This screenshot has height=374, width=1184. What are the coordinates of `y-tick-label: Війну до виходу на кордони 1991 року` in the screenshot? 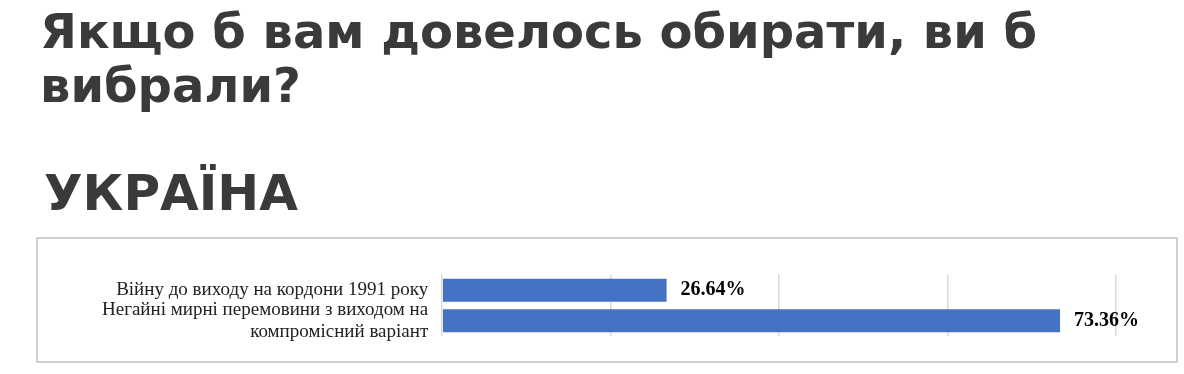 It's located at (272, 289).